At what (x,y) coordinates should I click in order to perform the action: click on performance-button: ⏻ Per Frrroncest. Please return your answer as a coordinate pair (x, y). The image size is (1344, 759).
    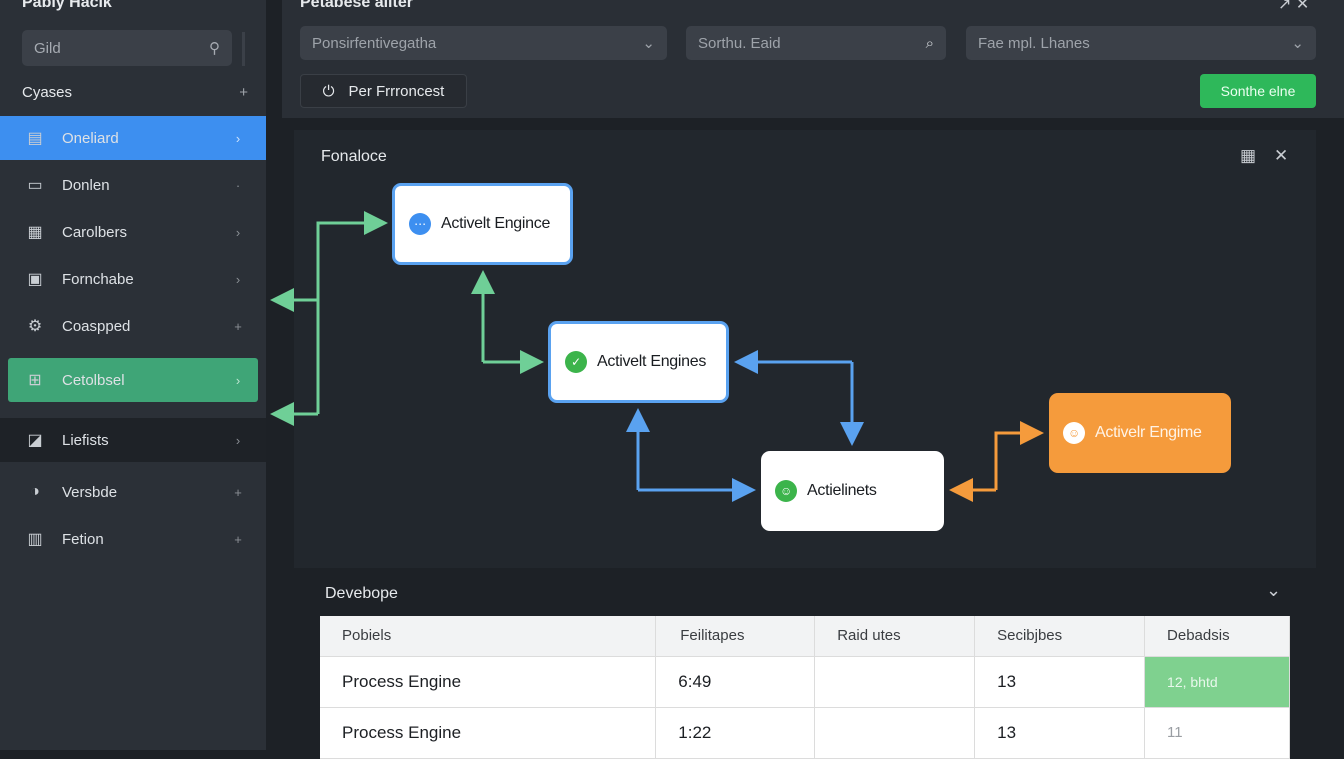
    Looking at the image, I should click on (383, 91).